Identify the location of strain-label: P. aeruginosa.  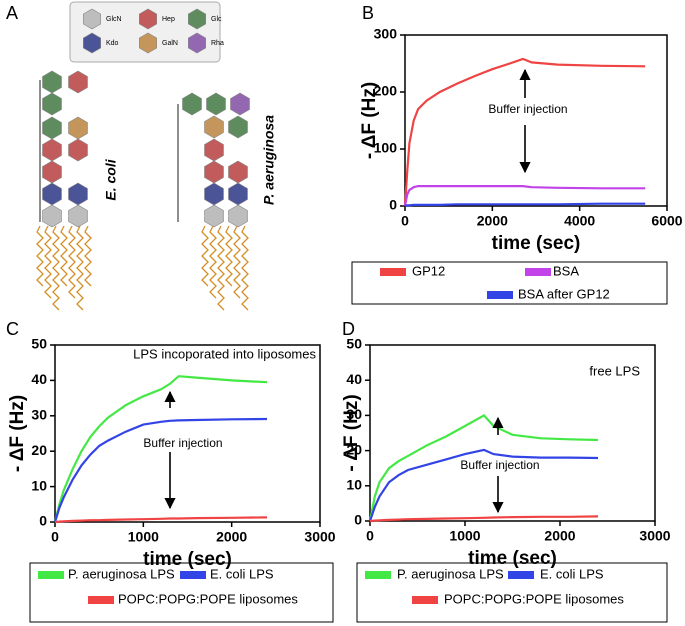
(269, 160).